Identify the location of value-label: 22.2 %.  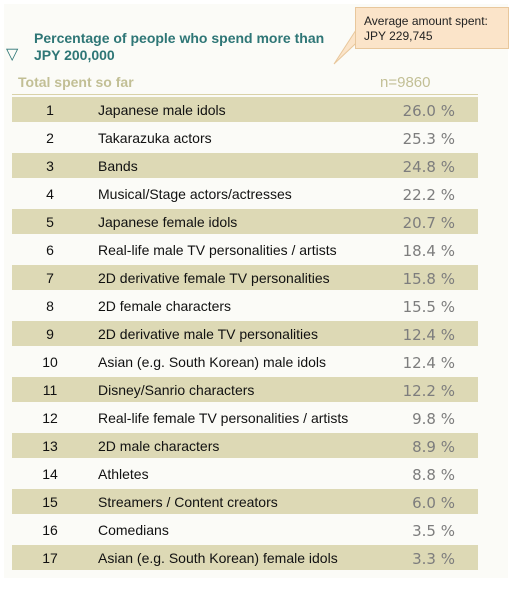
(429, 195).